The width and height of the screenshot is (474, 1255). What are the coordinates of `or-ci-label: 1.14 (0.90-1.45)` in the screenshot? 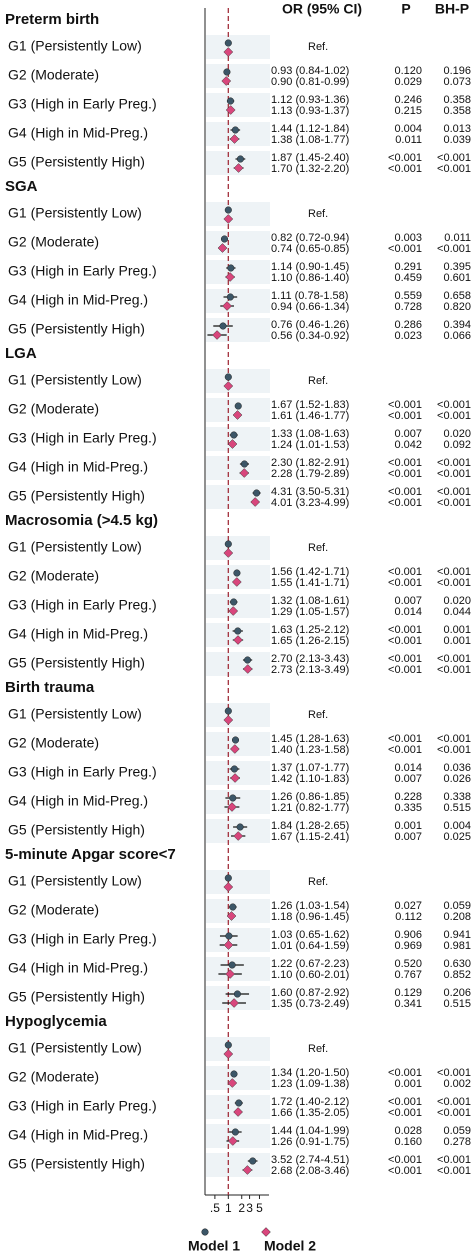 It's located at (310, 267).